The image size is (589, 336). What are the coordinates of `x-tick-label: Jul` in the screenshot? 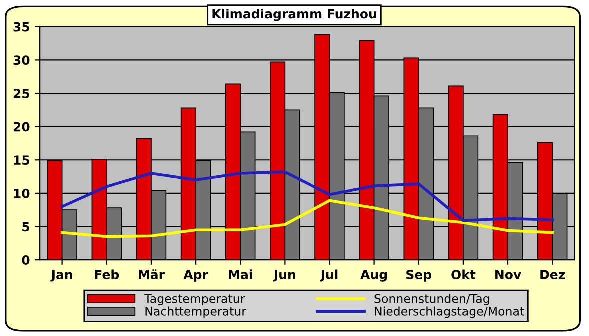 It's located at (329, 276).